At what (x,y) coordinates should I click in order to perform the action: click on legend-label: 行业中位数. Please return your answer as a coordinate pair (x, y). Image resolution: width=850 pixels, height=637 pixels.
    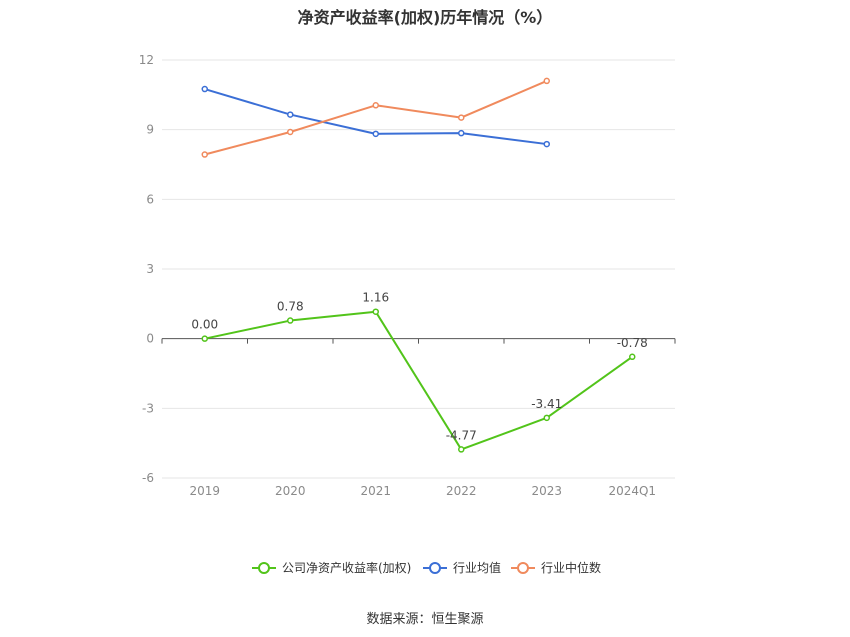
    Looking at the image, I should click on (571, 567).